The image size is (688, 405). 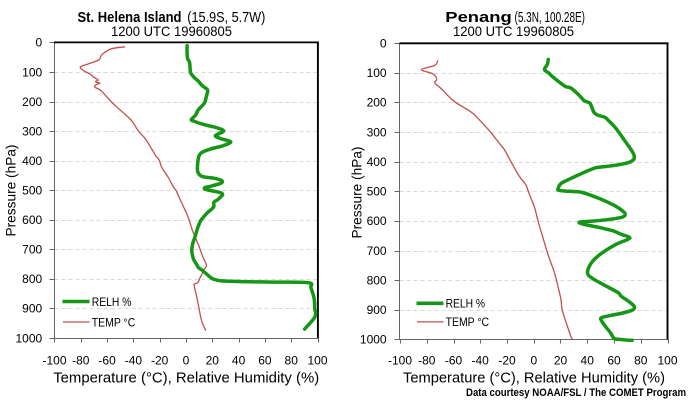 What do you see at coordinates (130, 17) in the screenshot?
I see `svg-text: St. Helena Island` at bounding box center [130, 17].